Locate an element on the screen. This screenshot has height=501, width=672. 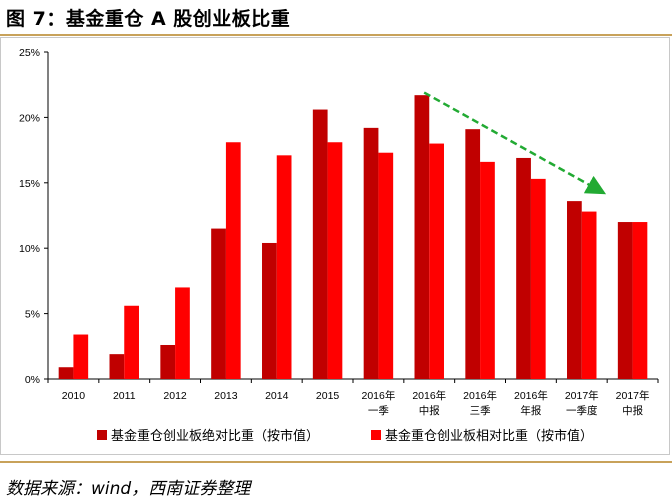
x-tick-label: 2011 is located at coordinates (124, 396).